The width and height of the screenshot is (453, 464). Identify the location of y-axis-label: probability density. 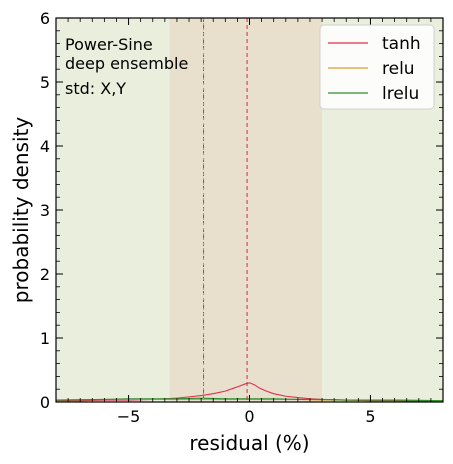
(21, 210).